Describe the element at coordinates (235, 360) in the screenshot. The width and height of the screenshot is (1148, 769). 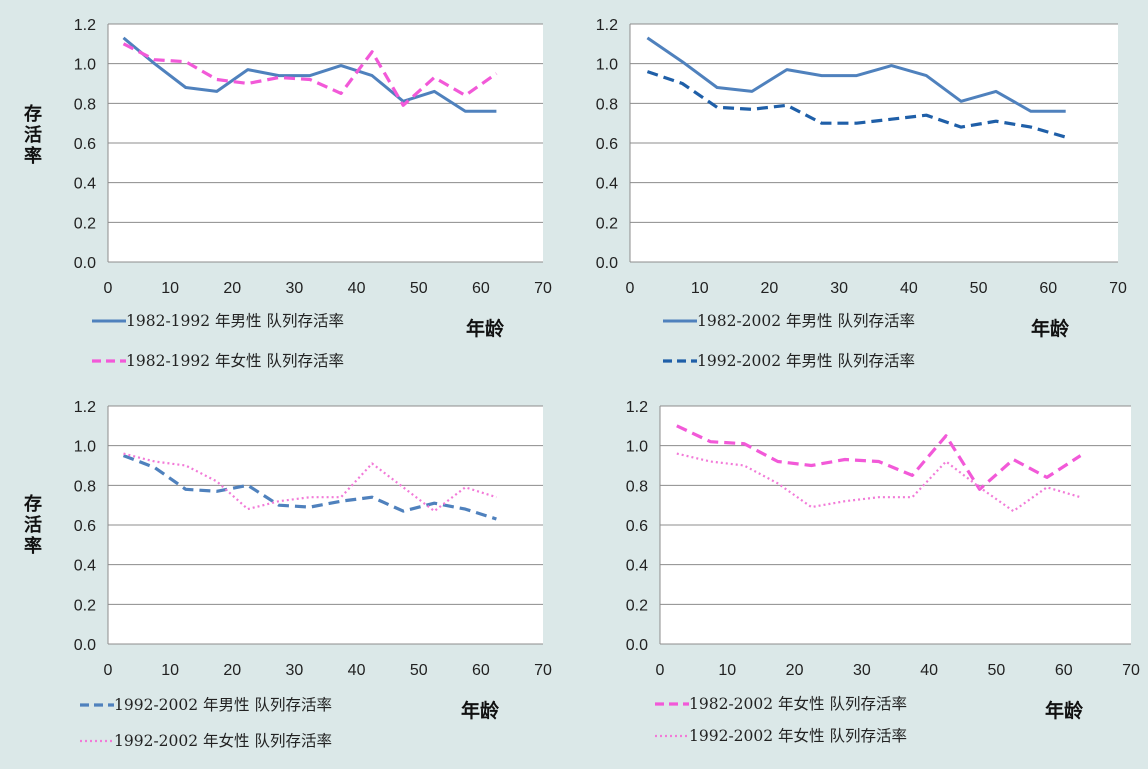
I see `legend-label: 1982-1992 年女性 队列存活率` at that location.